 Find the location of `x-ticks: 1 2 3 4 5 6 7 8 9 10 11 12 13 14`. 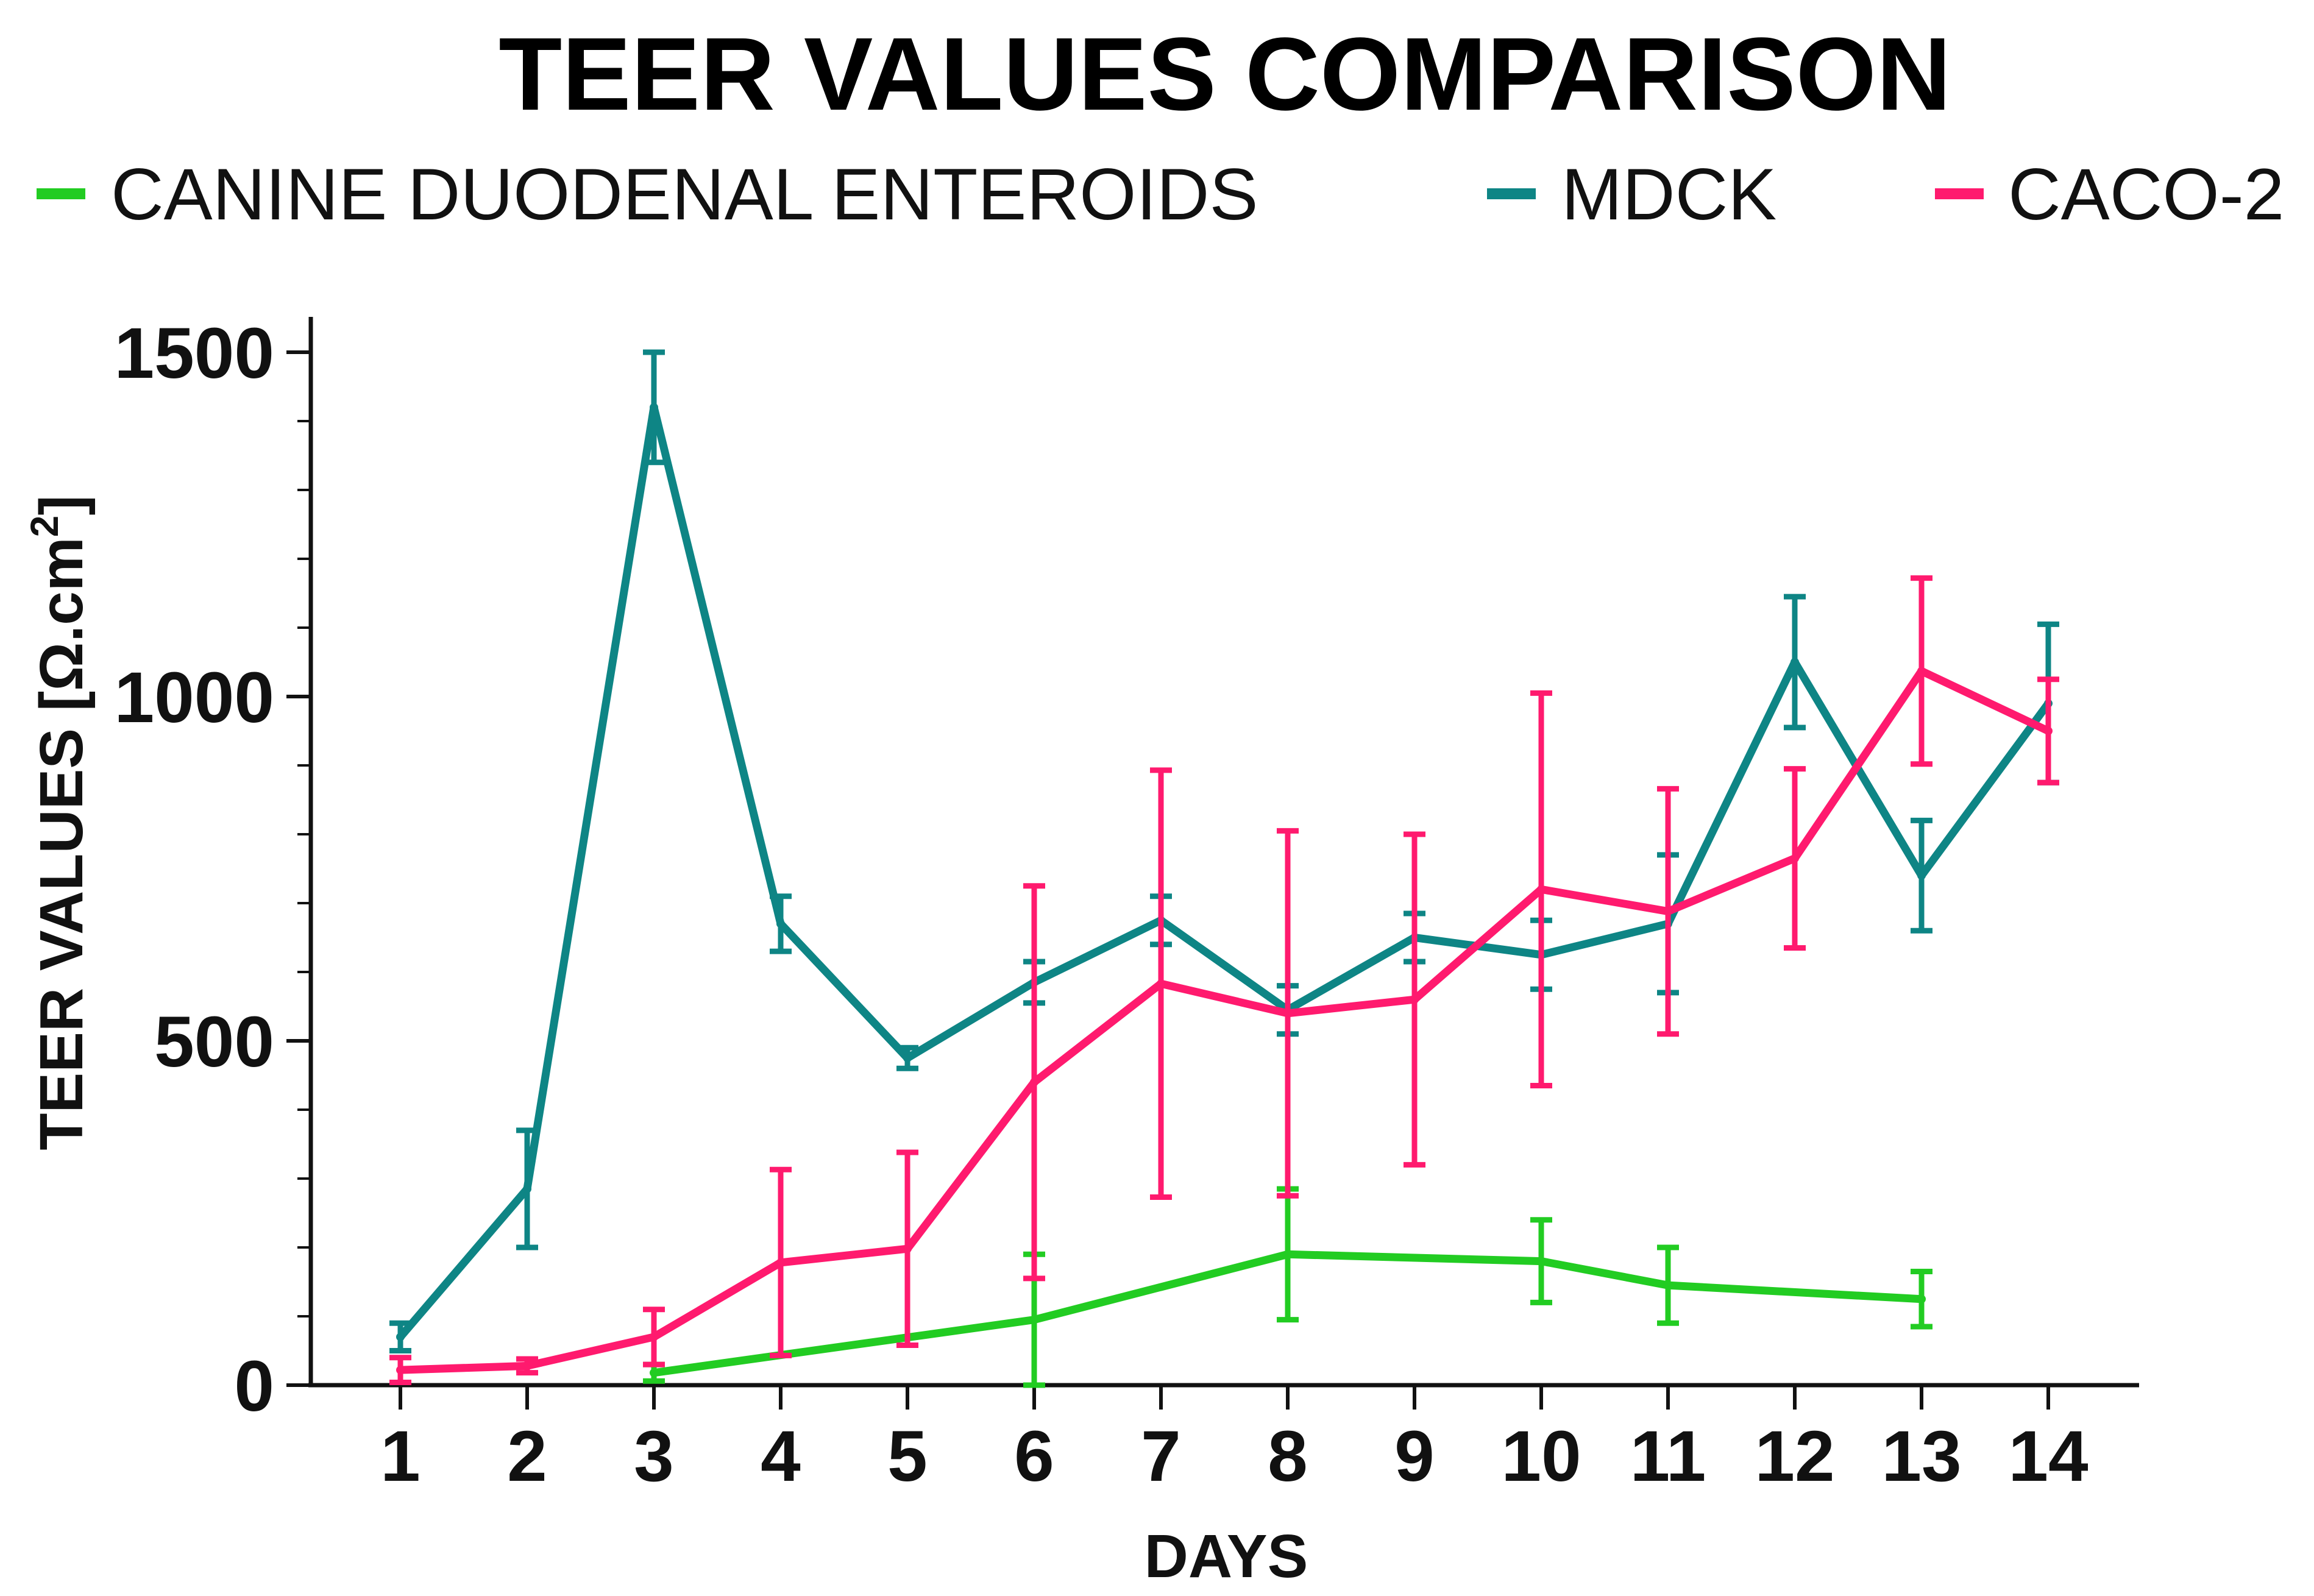

x-ticks: 1 2 3 4 5 6 7 8 9 10 11 12 13 14 is located at coordinates (1234, 1441).